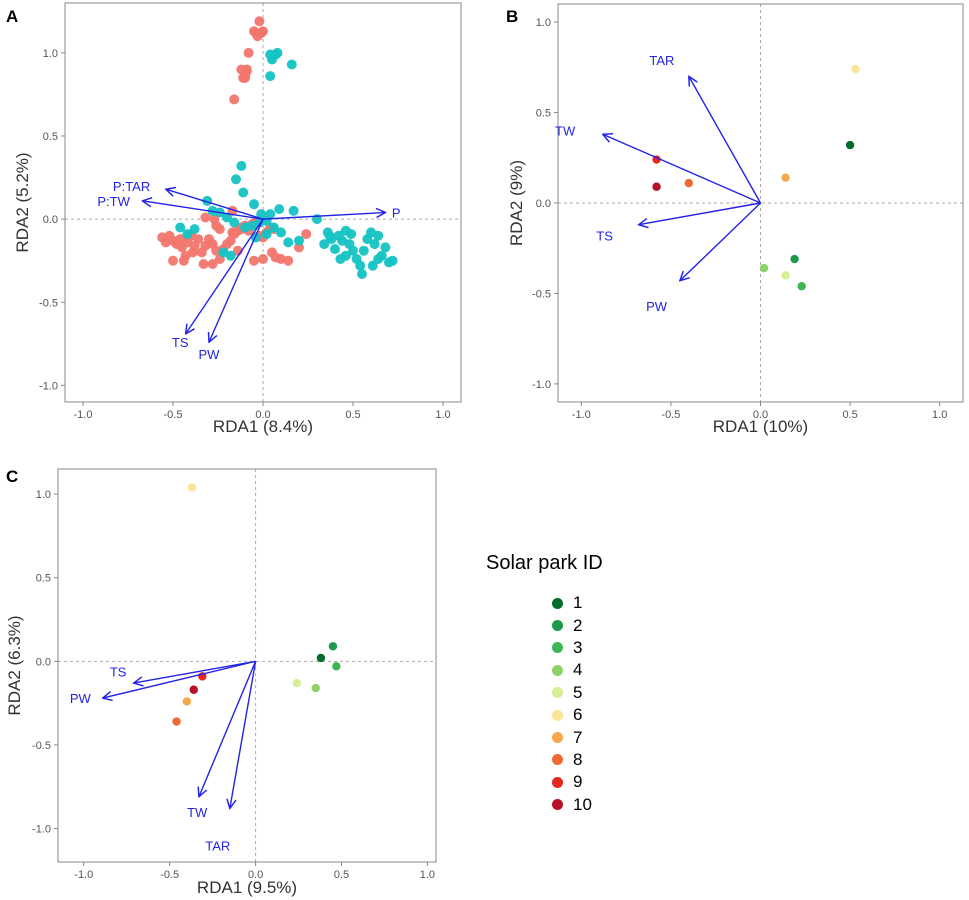 This screenshot has height=900, width=969. Describe the element at coordinates (760, 426) in the screenshot. I see `x-axis-label: RDA1 (10%)` at that location.